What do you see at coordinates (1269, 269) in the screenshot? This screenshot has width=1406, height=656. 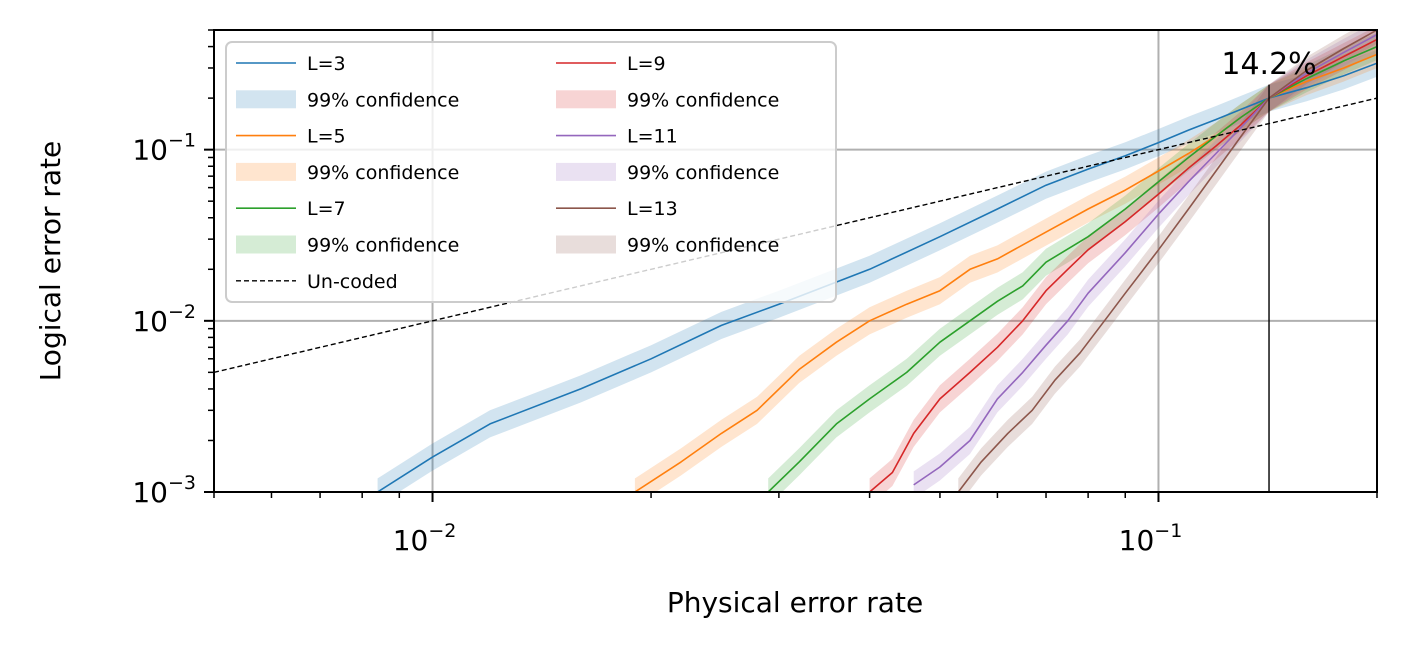 I see `threshold-annotation: 14.2%` at bounding box center [1269, 269].